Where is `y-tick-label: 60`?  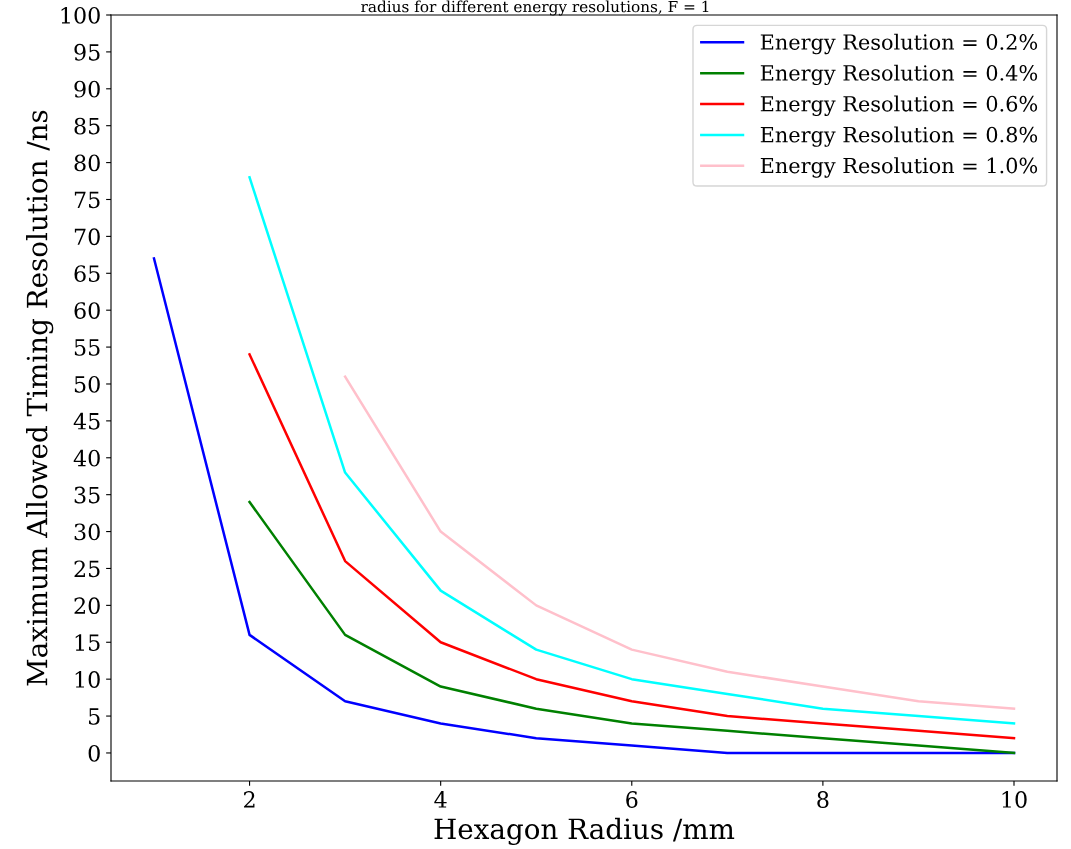
y-tick-label: 60 is located at coordinates (87, 310).